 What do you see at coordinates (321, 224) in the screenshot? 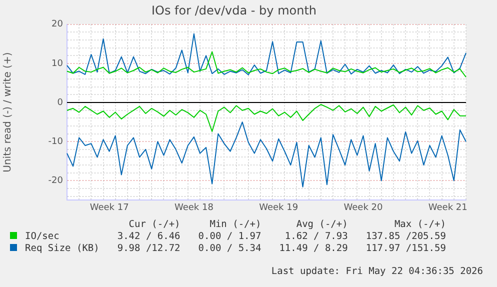
I see `text: Avg (-/+)` at bounding box center [321, 224].